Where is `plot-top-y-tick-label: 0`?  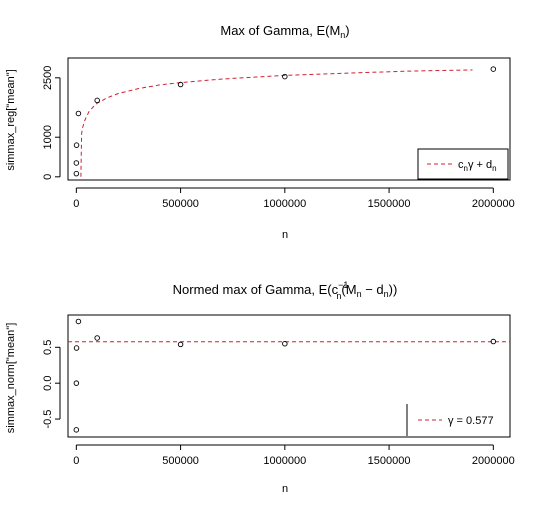 plot-top-y-tick-label: 0 is located at coordinates (48, 177).